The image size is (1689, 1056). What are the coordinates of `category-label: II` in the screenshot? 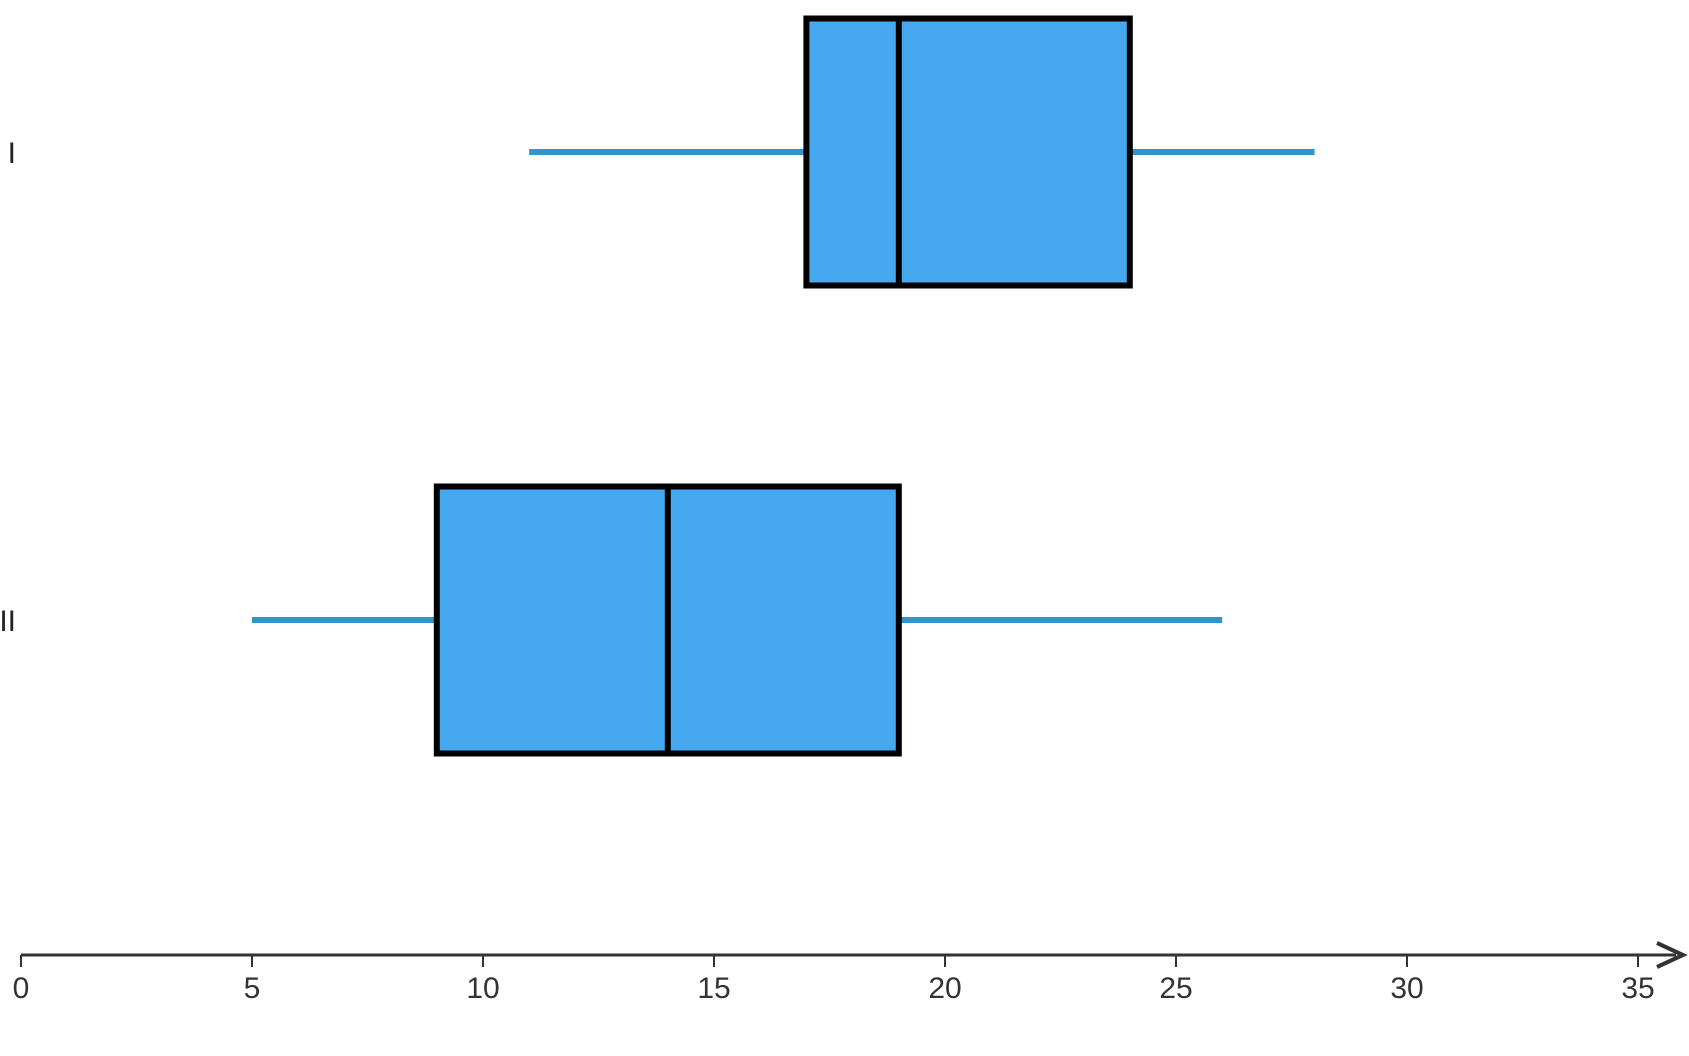 It's located at (8, 621).